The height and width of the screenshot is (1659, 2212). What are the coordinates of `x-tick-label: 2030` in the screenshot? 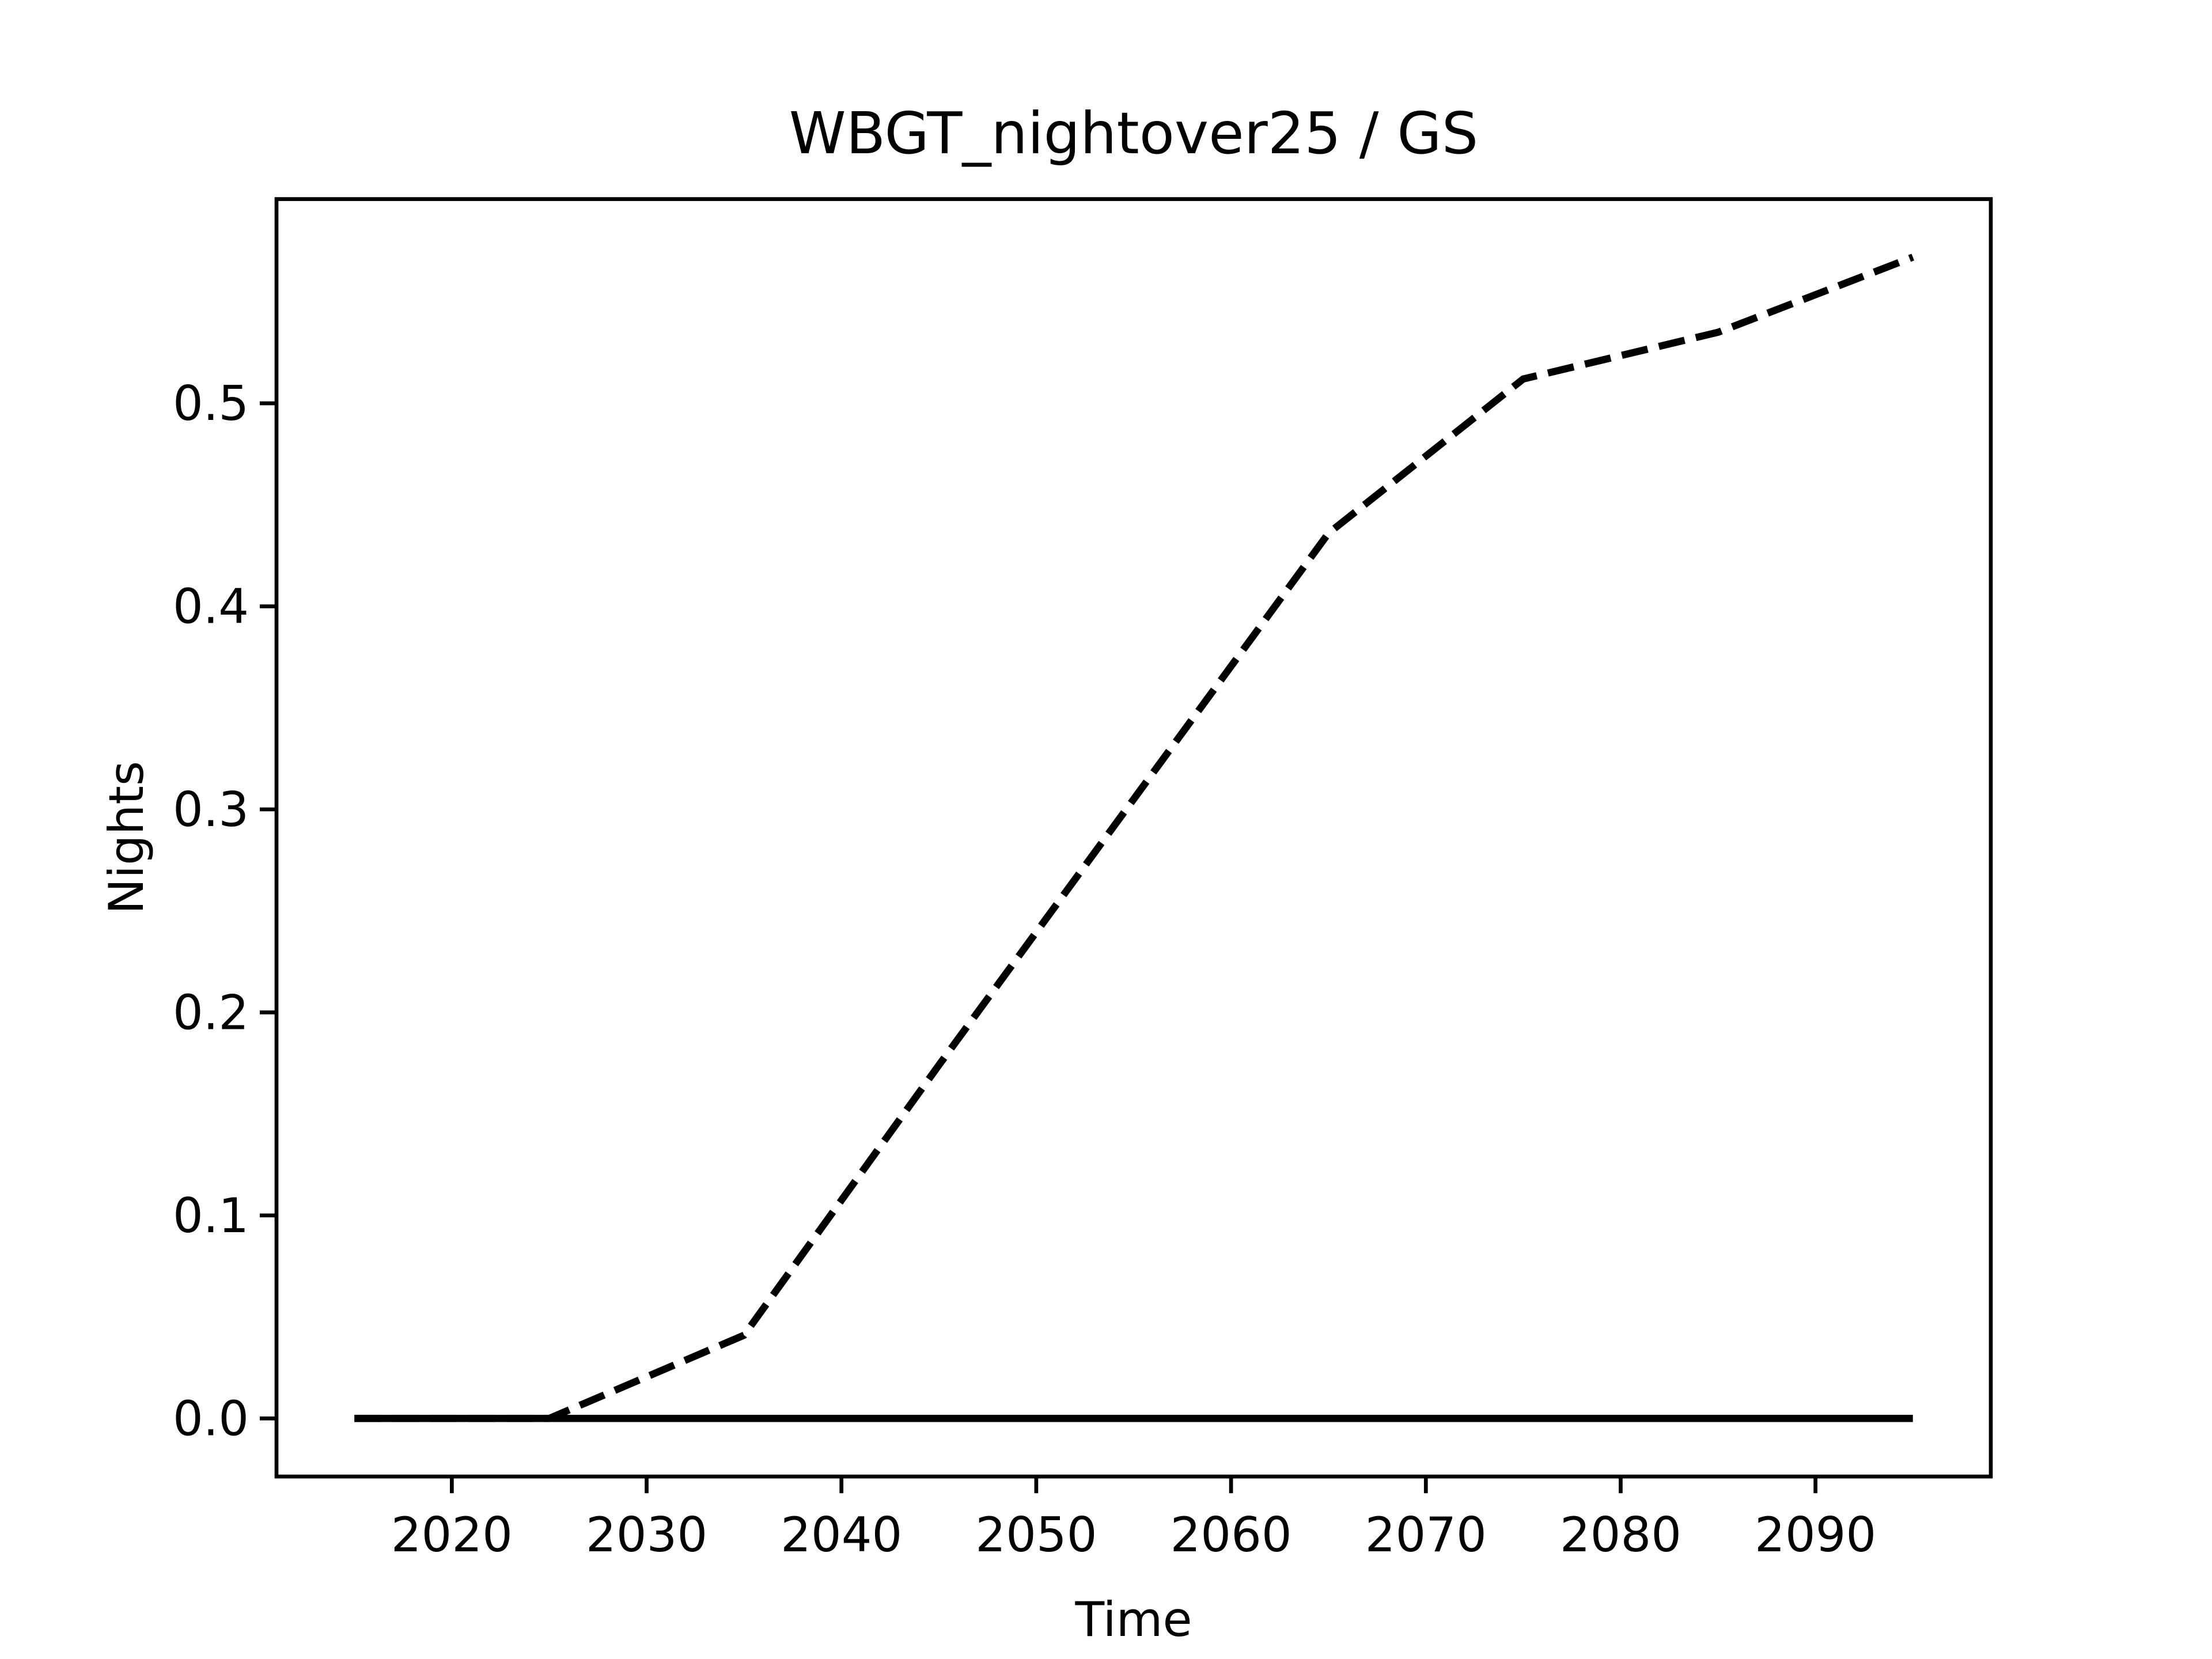 It's located at (646, 1535).